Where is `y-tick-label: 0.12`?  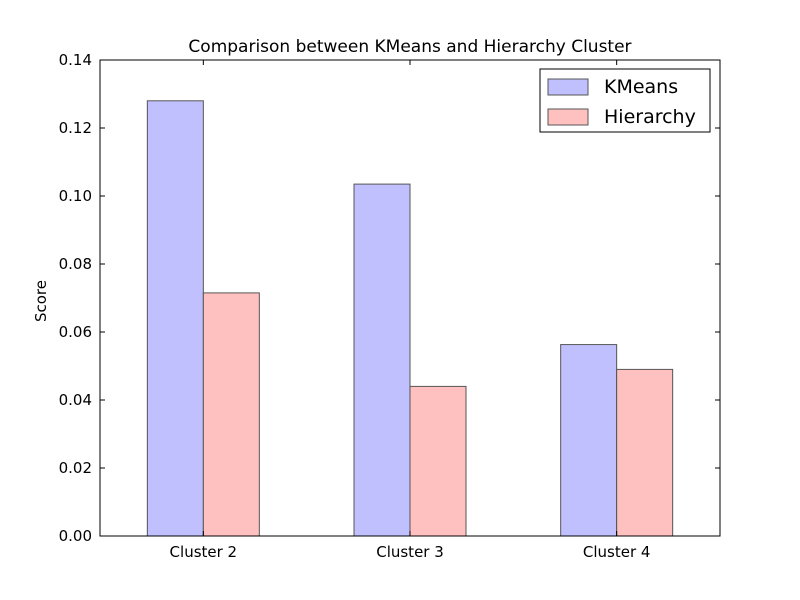 y-tick-label: 0.12 is located at coordinates (75, 128).